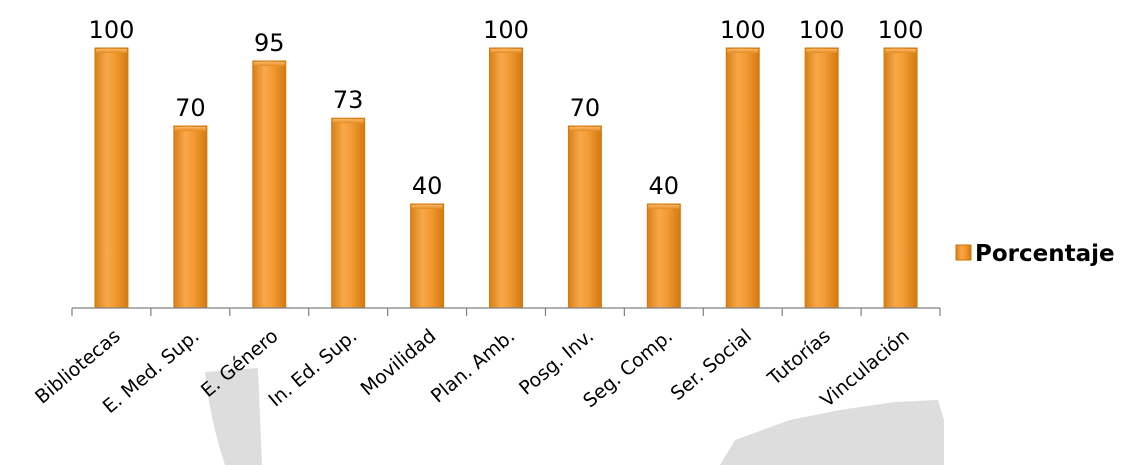 The image size is (1142, 465). What do you see at coordinates (427, 186) in the screenshot?
I see `data-label-4: 40` at bounding box center [427, 186].